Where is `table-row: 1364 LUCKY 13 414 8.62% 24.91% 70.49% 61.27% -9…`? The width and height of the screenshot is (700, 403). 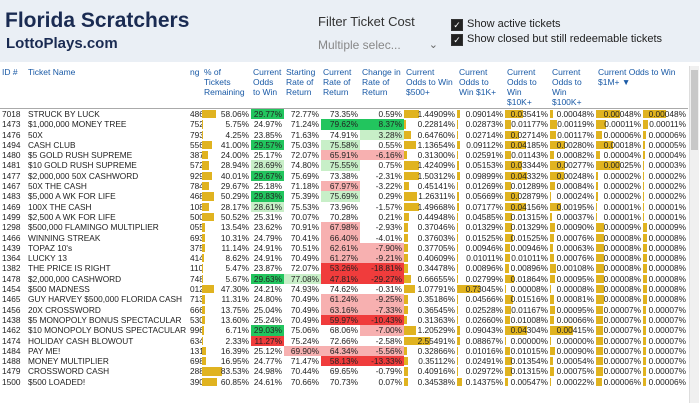
table-row: 1364 LUCKY 13 414 8.62% 24.91% 70.49% 61.27% -9… is located at coordinates (344, 258).